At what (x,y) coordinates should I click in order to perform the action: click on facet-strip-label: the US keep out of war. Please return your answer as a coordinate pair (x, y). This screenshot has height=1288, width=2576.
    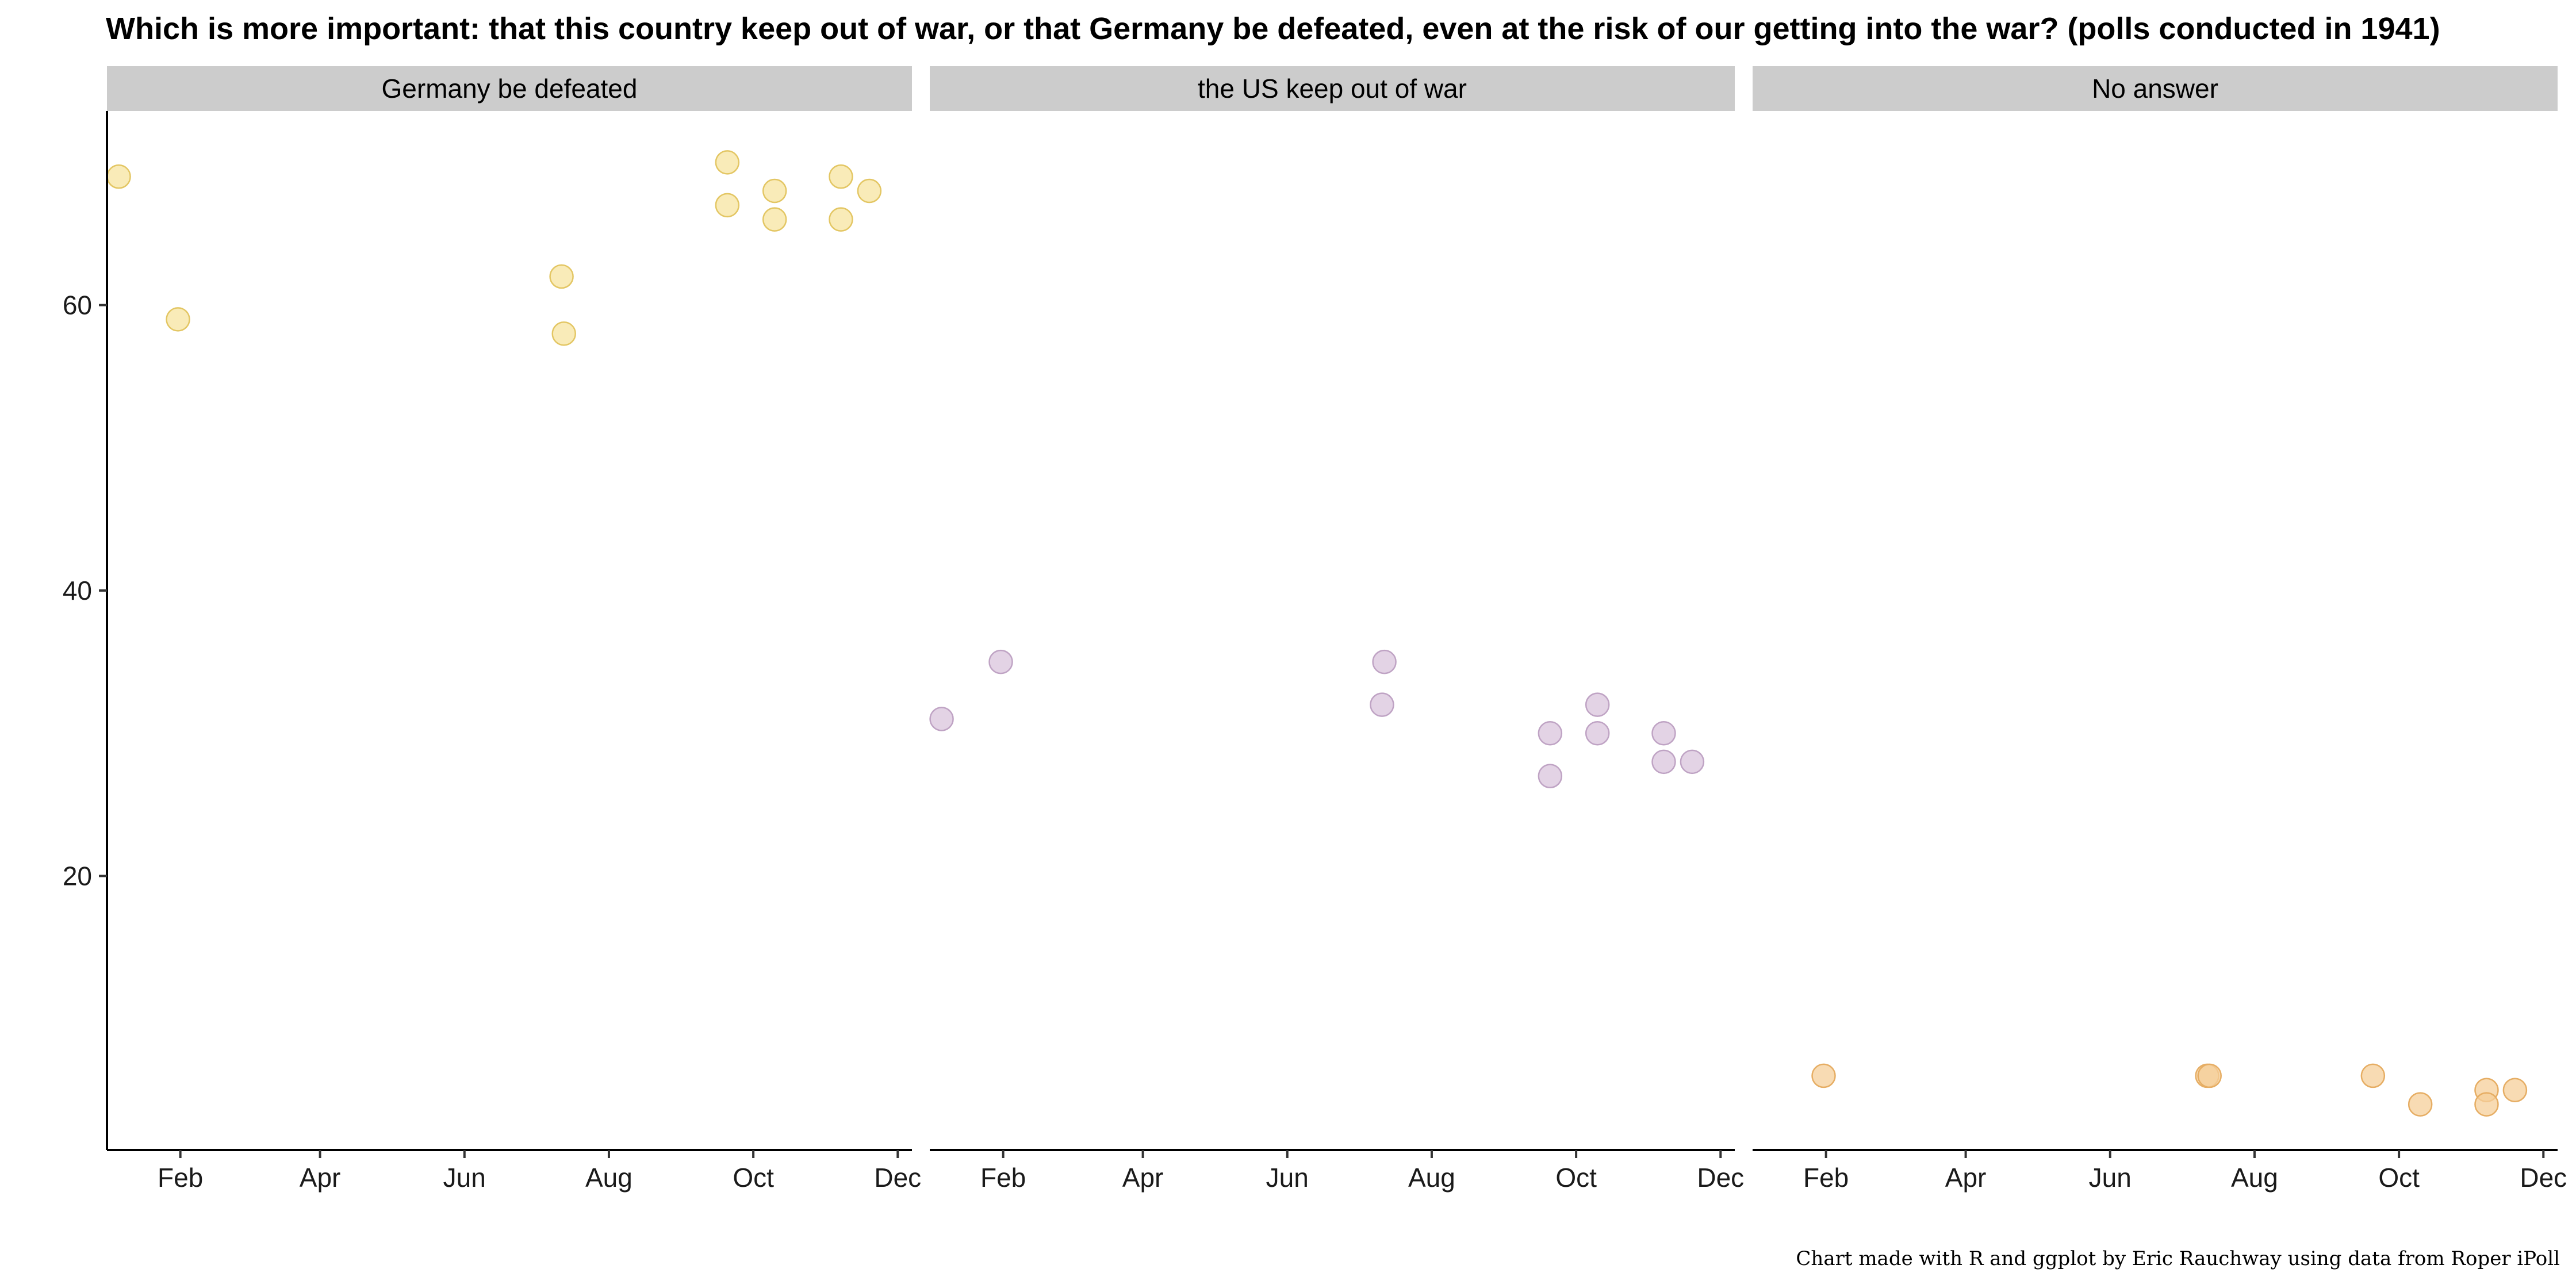
    Looking at the image, I should click on (1332, 88).